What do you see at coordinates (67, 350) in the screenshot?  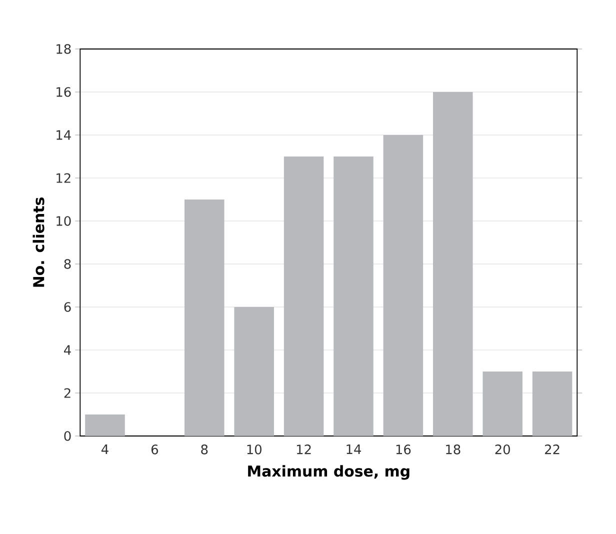 I see `y-tick-label: 4` at bounding box center [67, 350].